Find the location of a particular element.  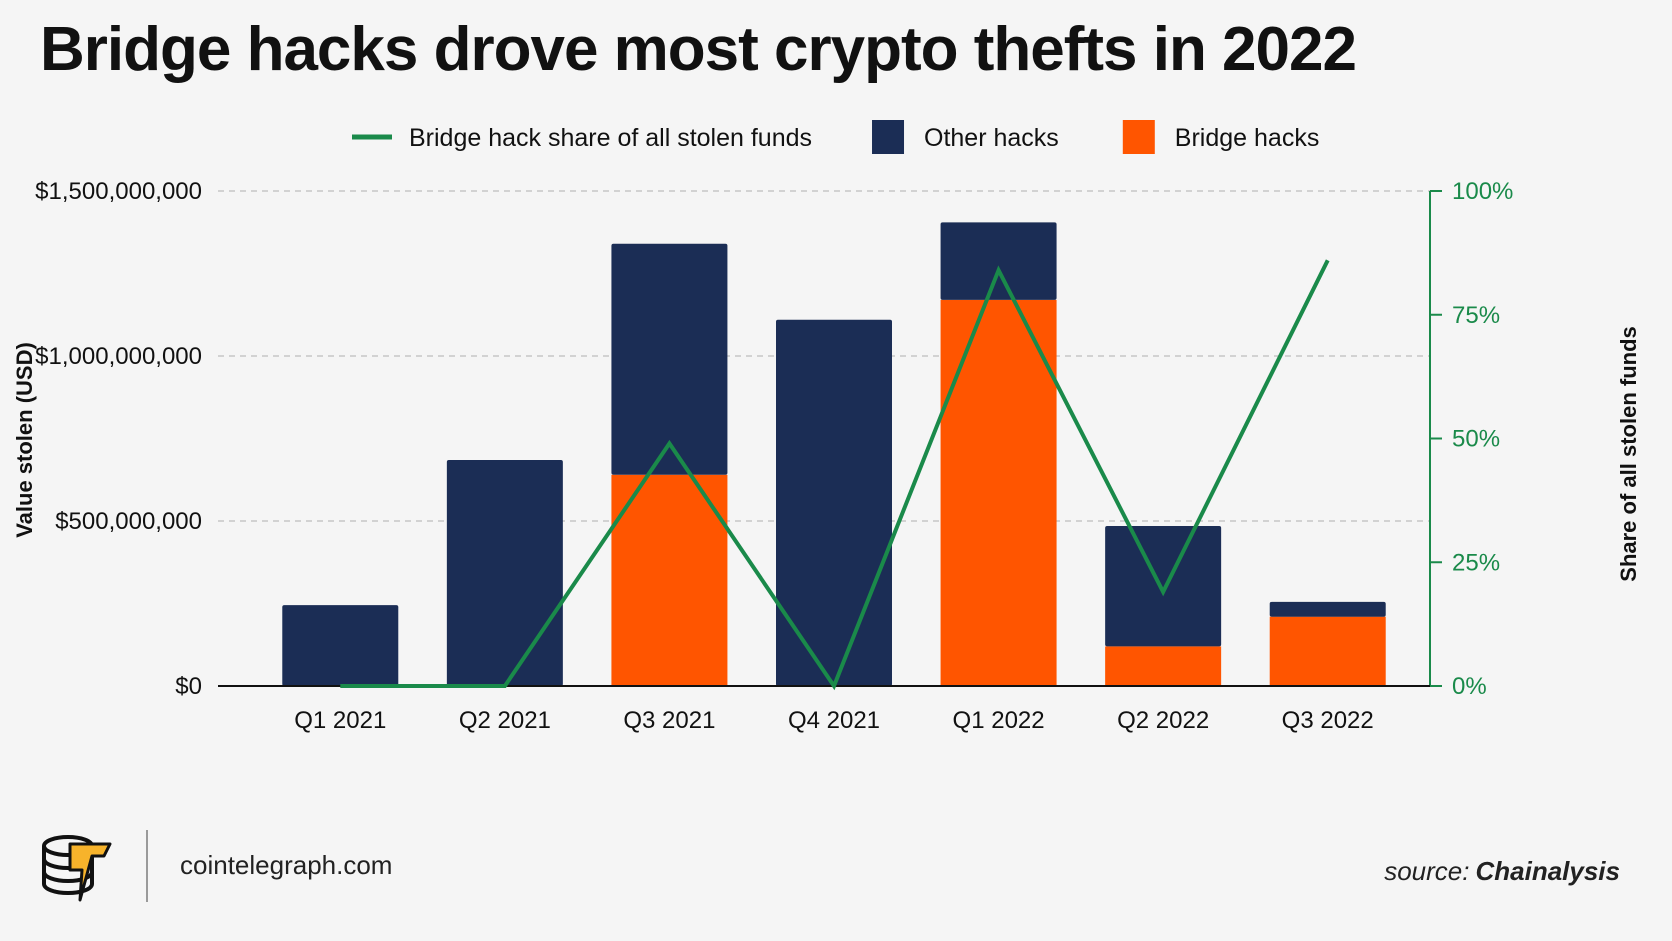

y-left-tick-label: $0 is located at coordinates (188, 686).